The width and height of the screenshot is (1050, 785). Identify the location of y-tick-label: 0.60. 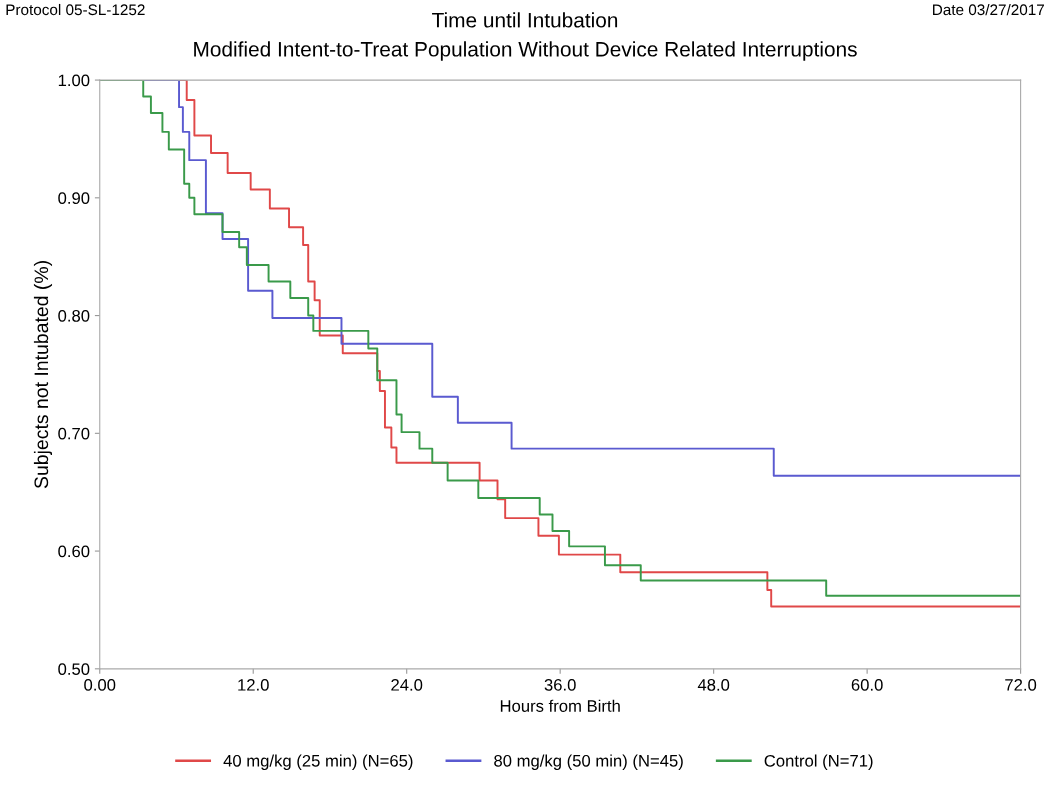
(74, 551).